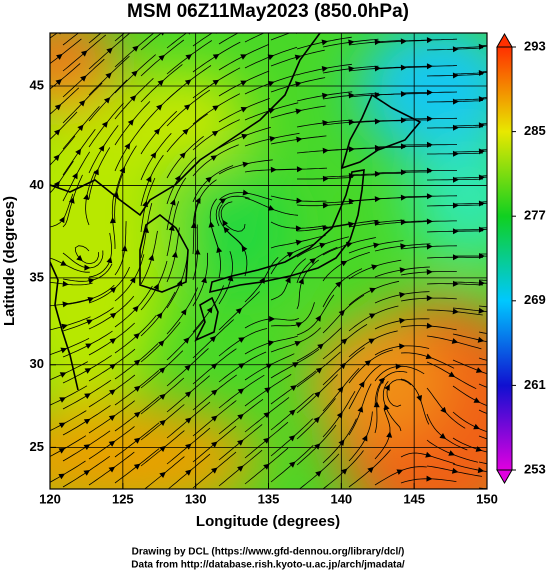 The height and width of the screenshot is (573, 548). What do you see at coordinates (37, 446) in the screenshot?
I see `y-tick-label: 25` at bounding box center [37, 446].